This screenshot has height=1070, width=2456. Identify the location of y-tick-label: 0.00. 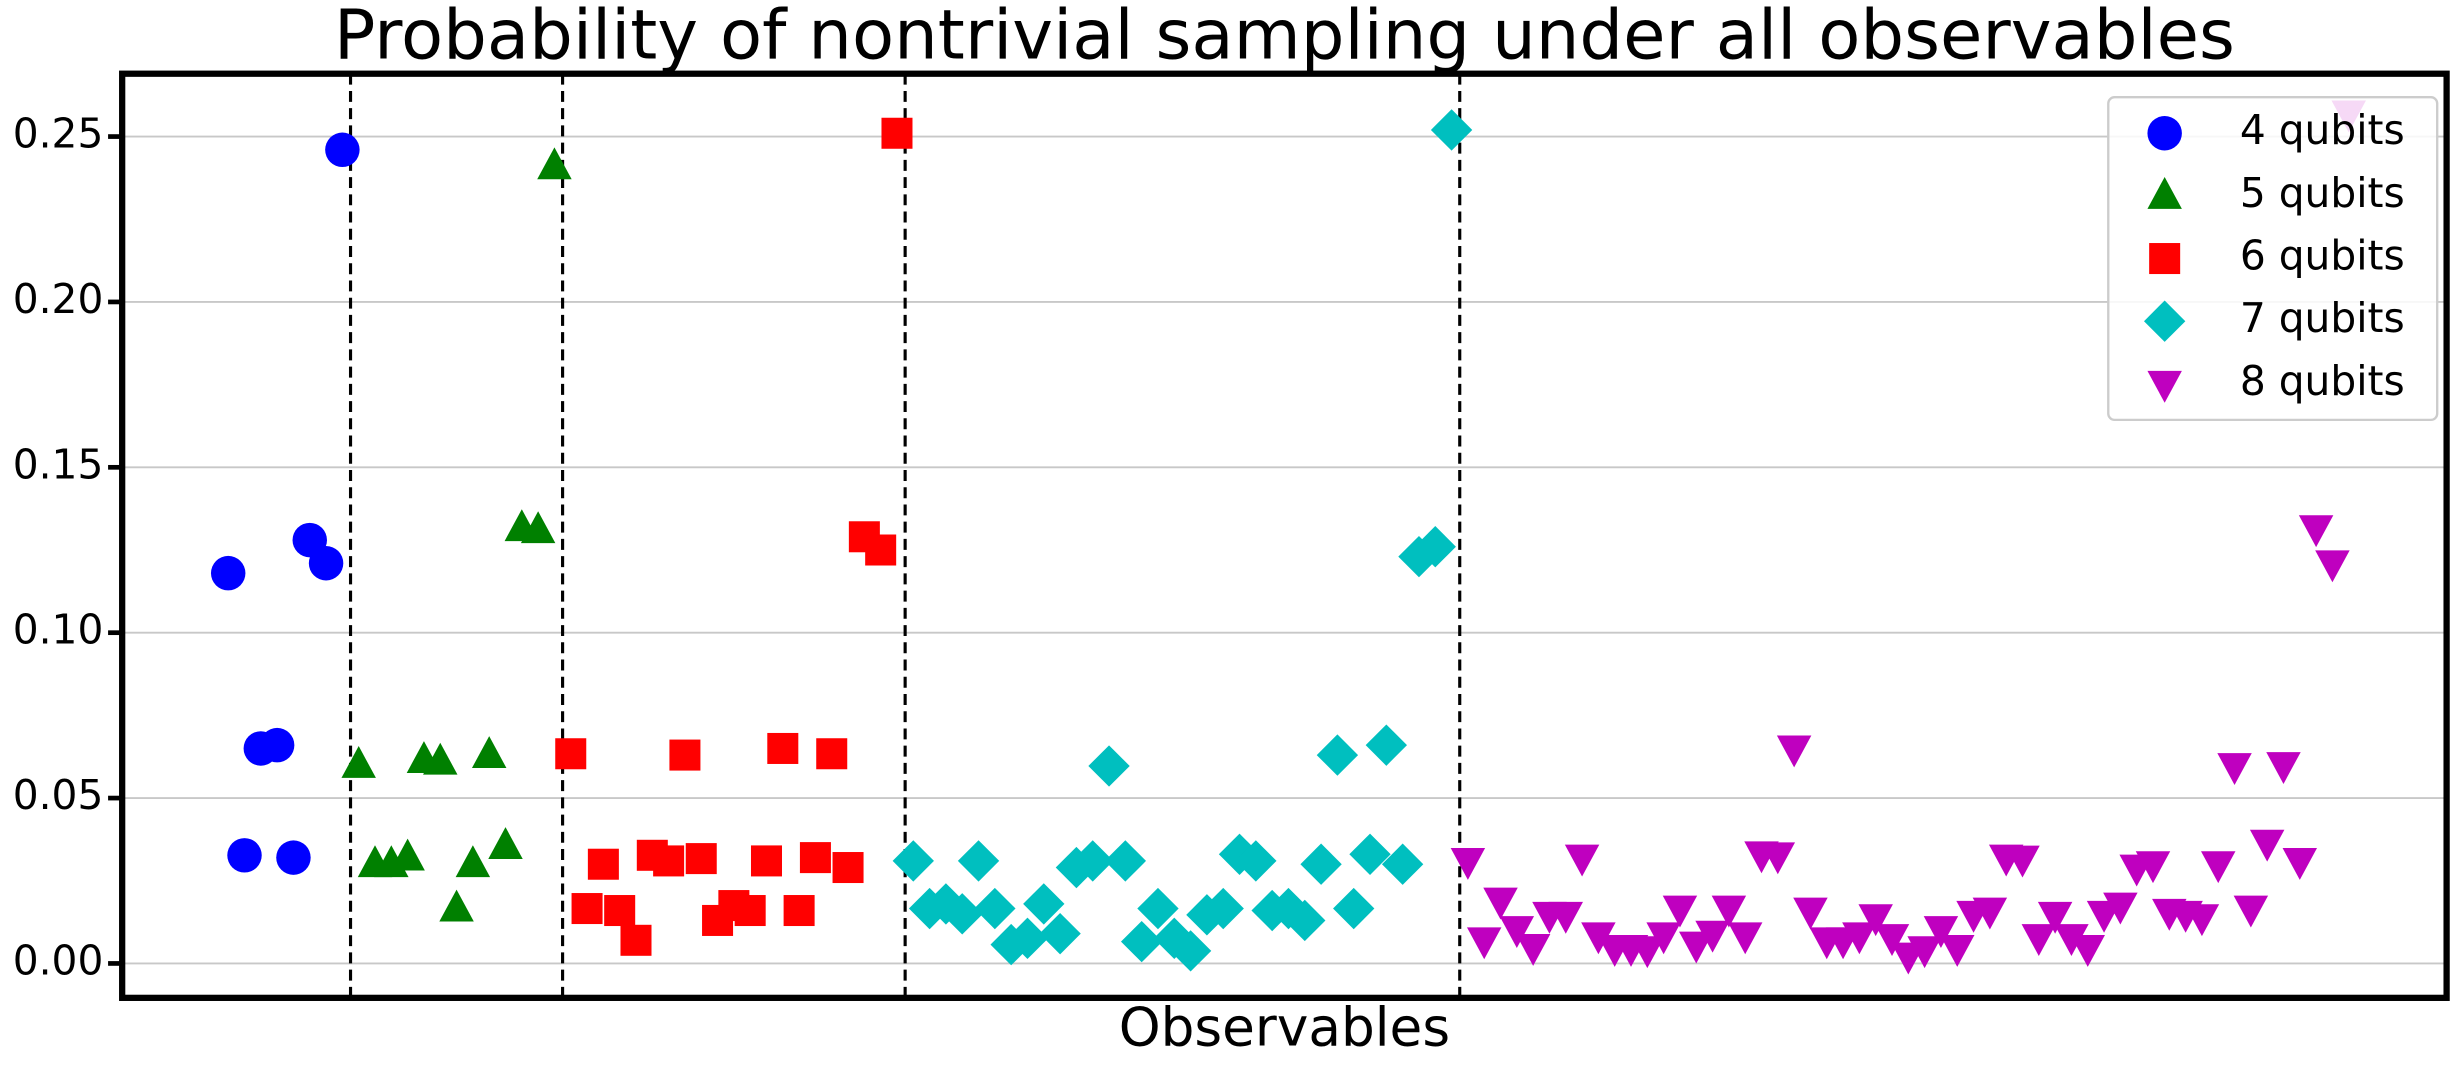
(58, 960).